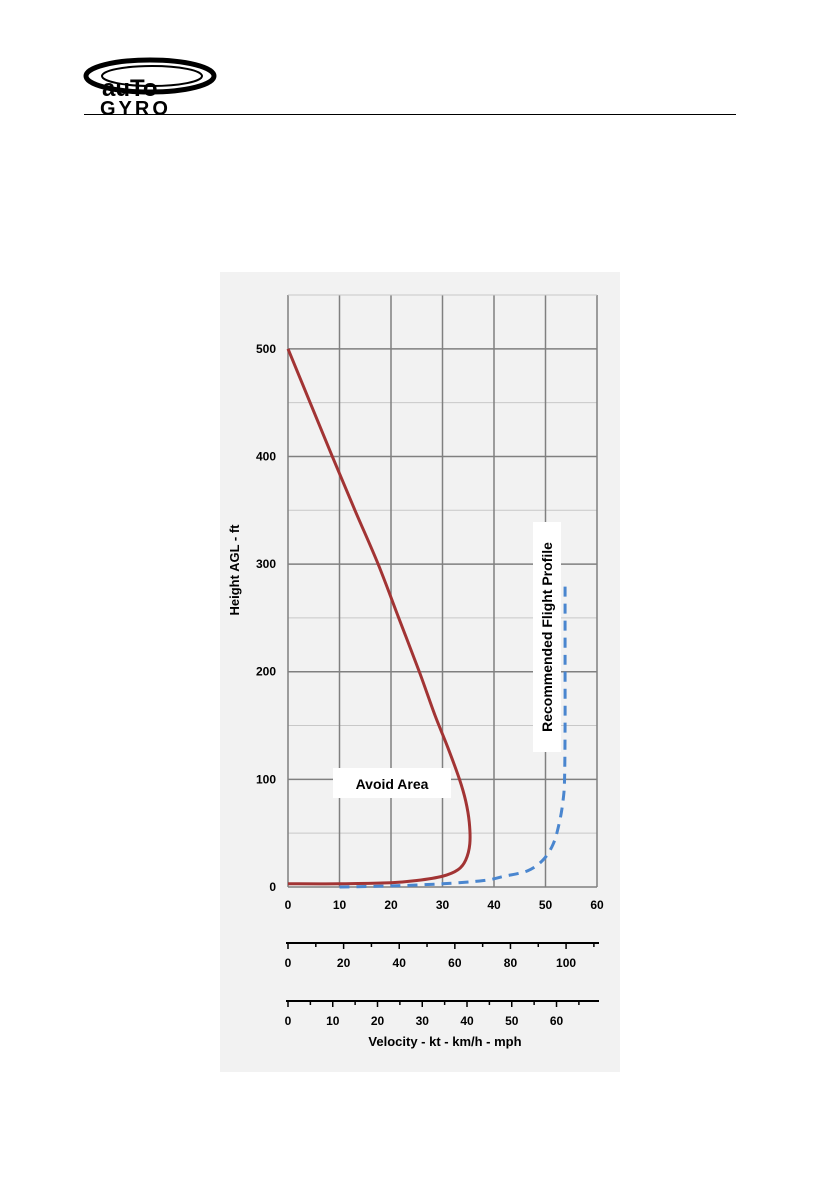 Image resolution: width=839 pixels, height=1191 pixels. Describe the element at coordinates (130, 88) in the screenshot. I see `logo-text-top: auTo` at that location.